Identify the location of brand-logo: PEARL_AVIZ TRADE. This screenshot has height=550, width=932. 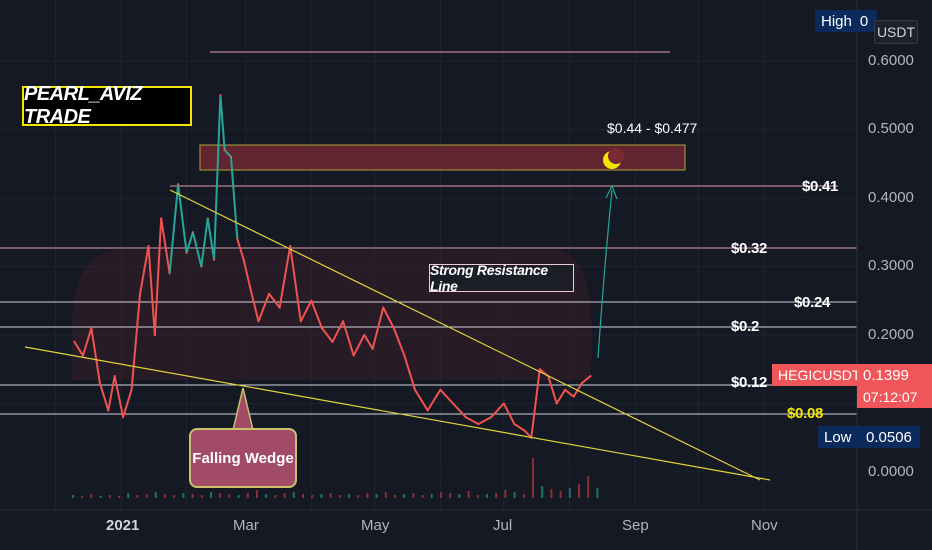
(107, 105).